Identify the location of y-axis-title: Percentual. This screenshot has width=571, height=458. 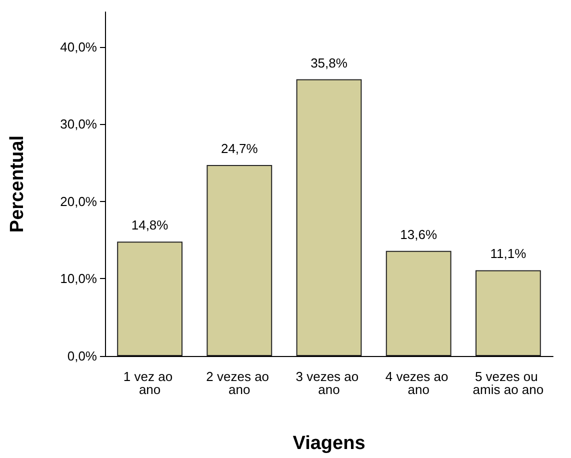
(17, 184).